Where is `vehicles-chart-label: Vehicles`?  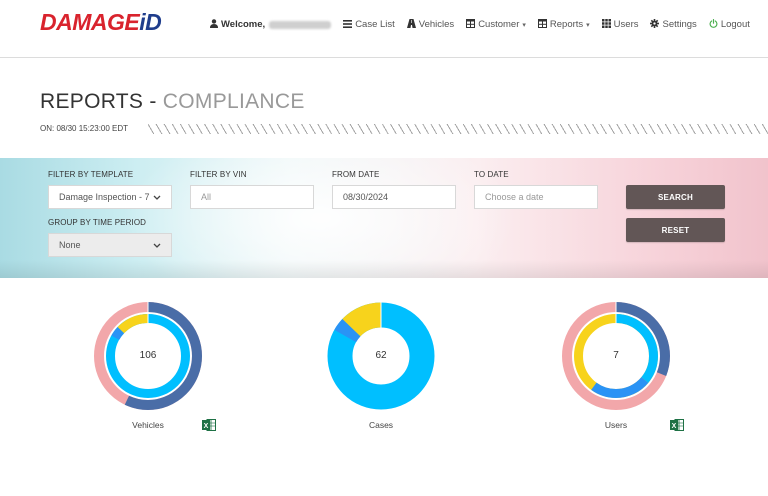 vehicles-chart-label: Vehicles is located at coordinates (148, 425).